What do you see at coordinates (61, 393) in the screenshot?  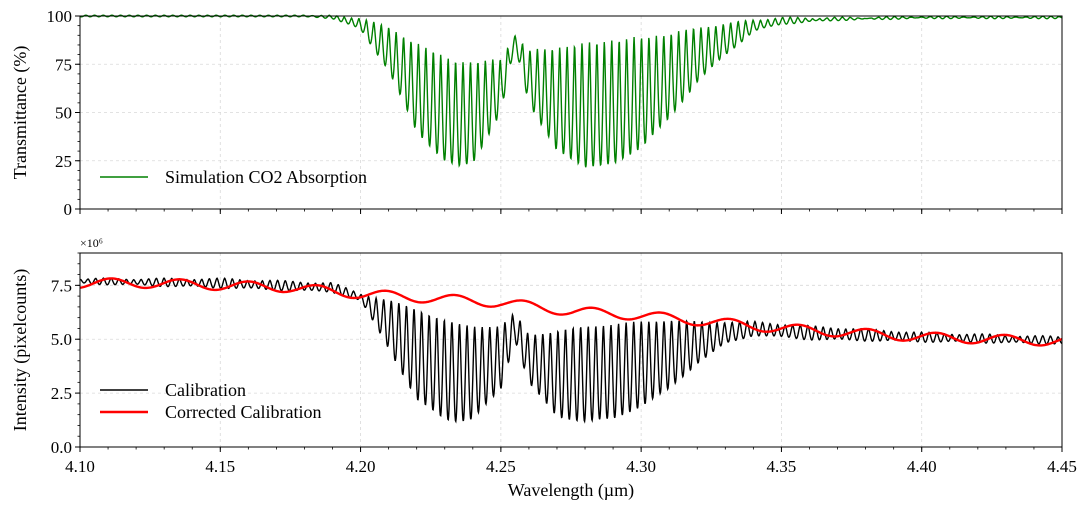 I see `bottom-y-tick-label: 2.5` at bounding box center [61, 393].